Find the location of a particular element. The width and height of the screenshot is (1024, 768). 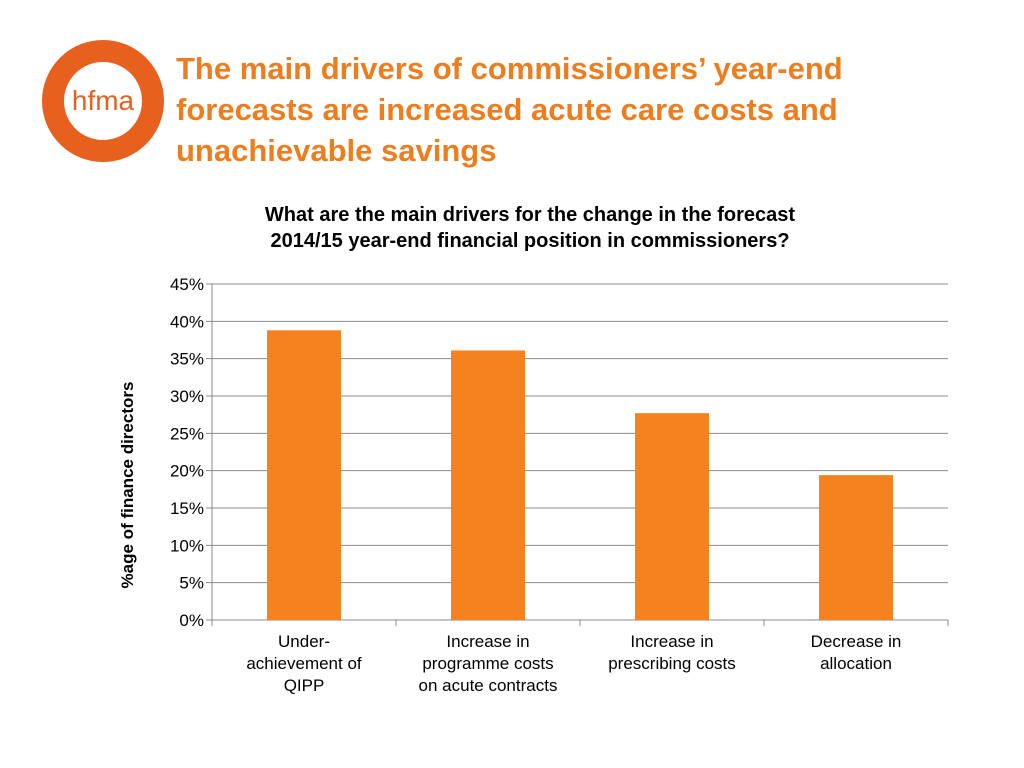

y-tick-label: 20% is located at coordinates (187, 471).